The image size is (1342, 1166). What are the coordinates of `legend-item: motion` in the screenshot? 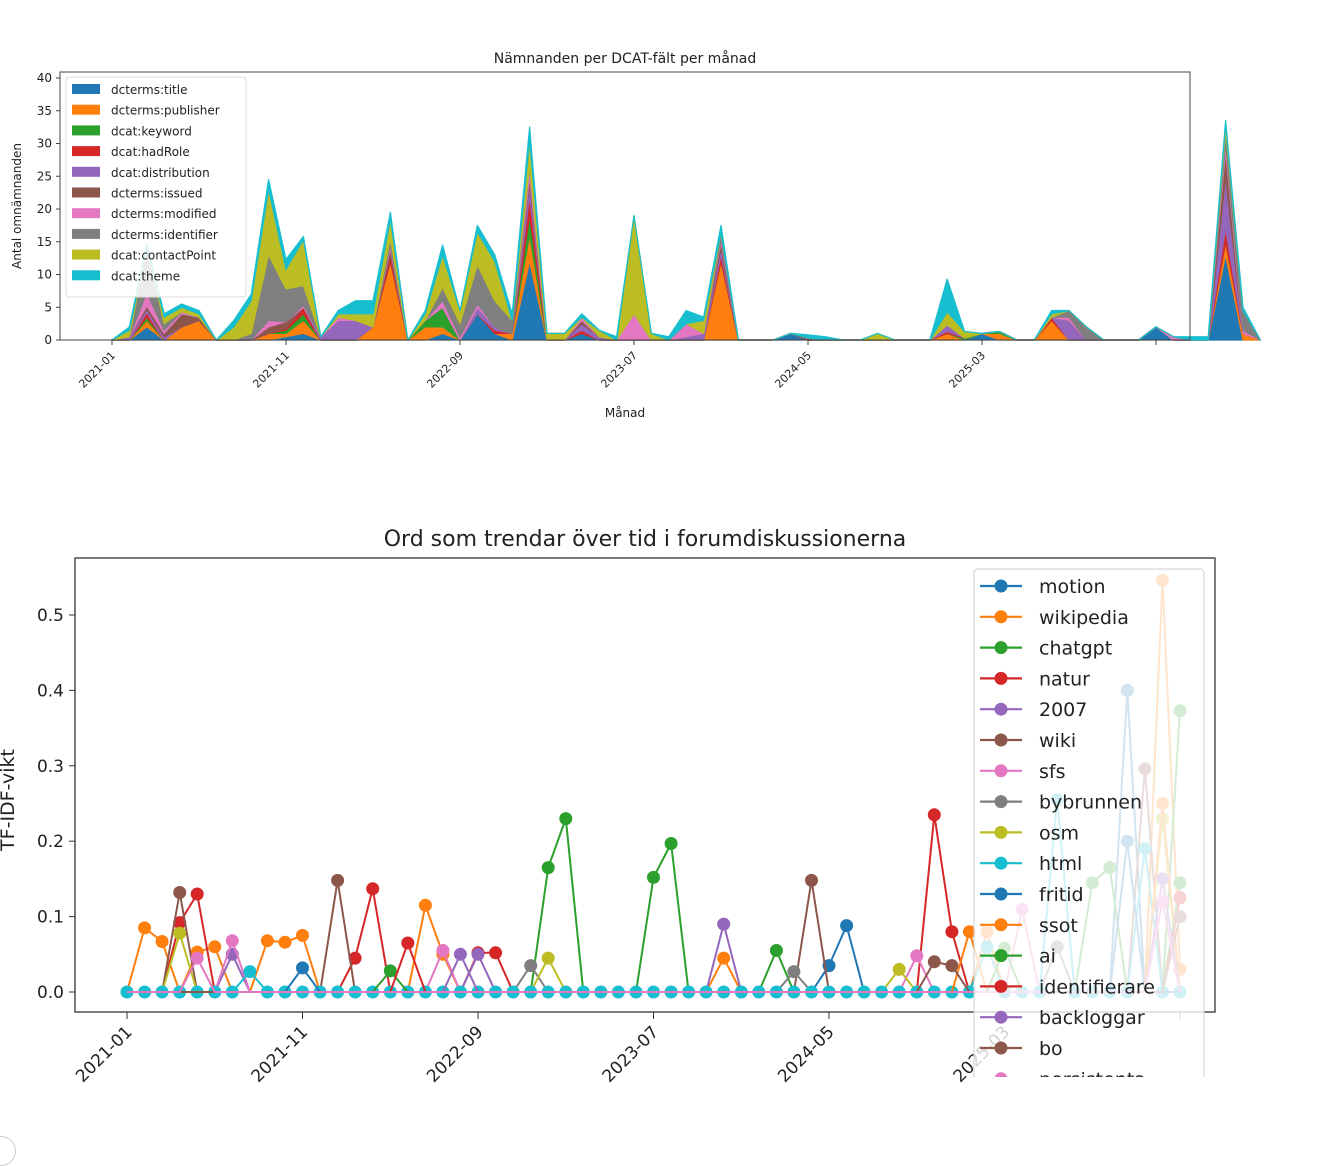 It's located at (1043, 587).